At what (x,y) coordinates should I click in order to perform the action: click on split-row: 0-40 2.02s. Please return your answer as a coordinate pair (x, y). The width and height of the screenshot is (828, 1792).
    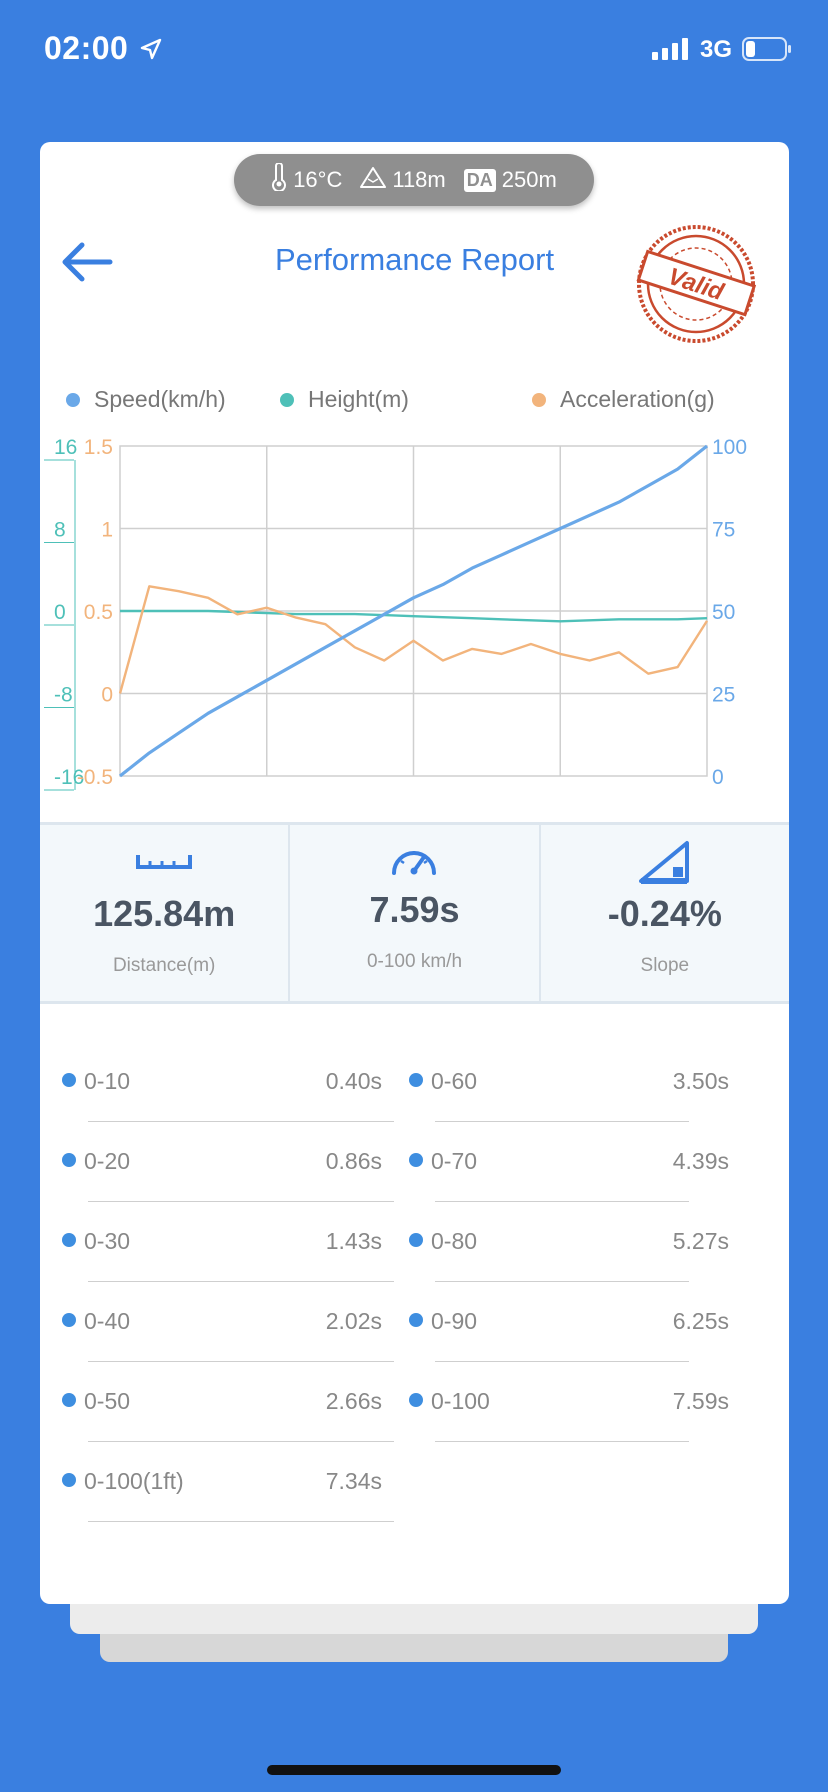
    Looking at the image, I should click on (228, 1322).